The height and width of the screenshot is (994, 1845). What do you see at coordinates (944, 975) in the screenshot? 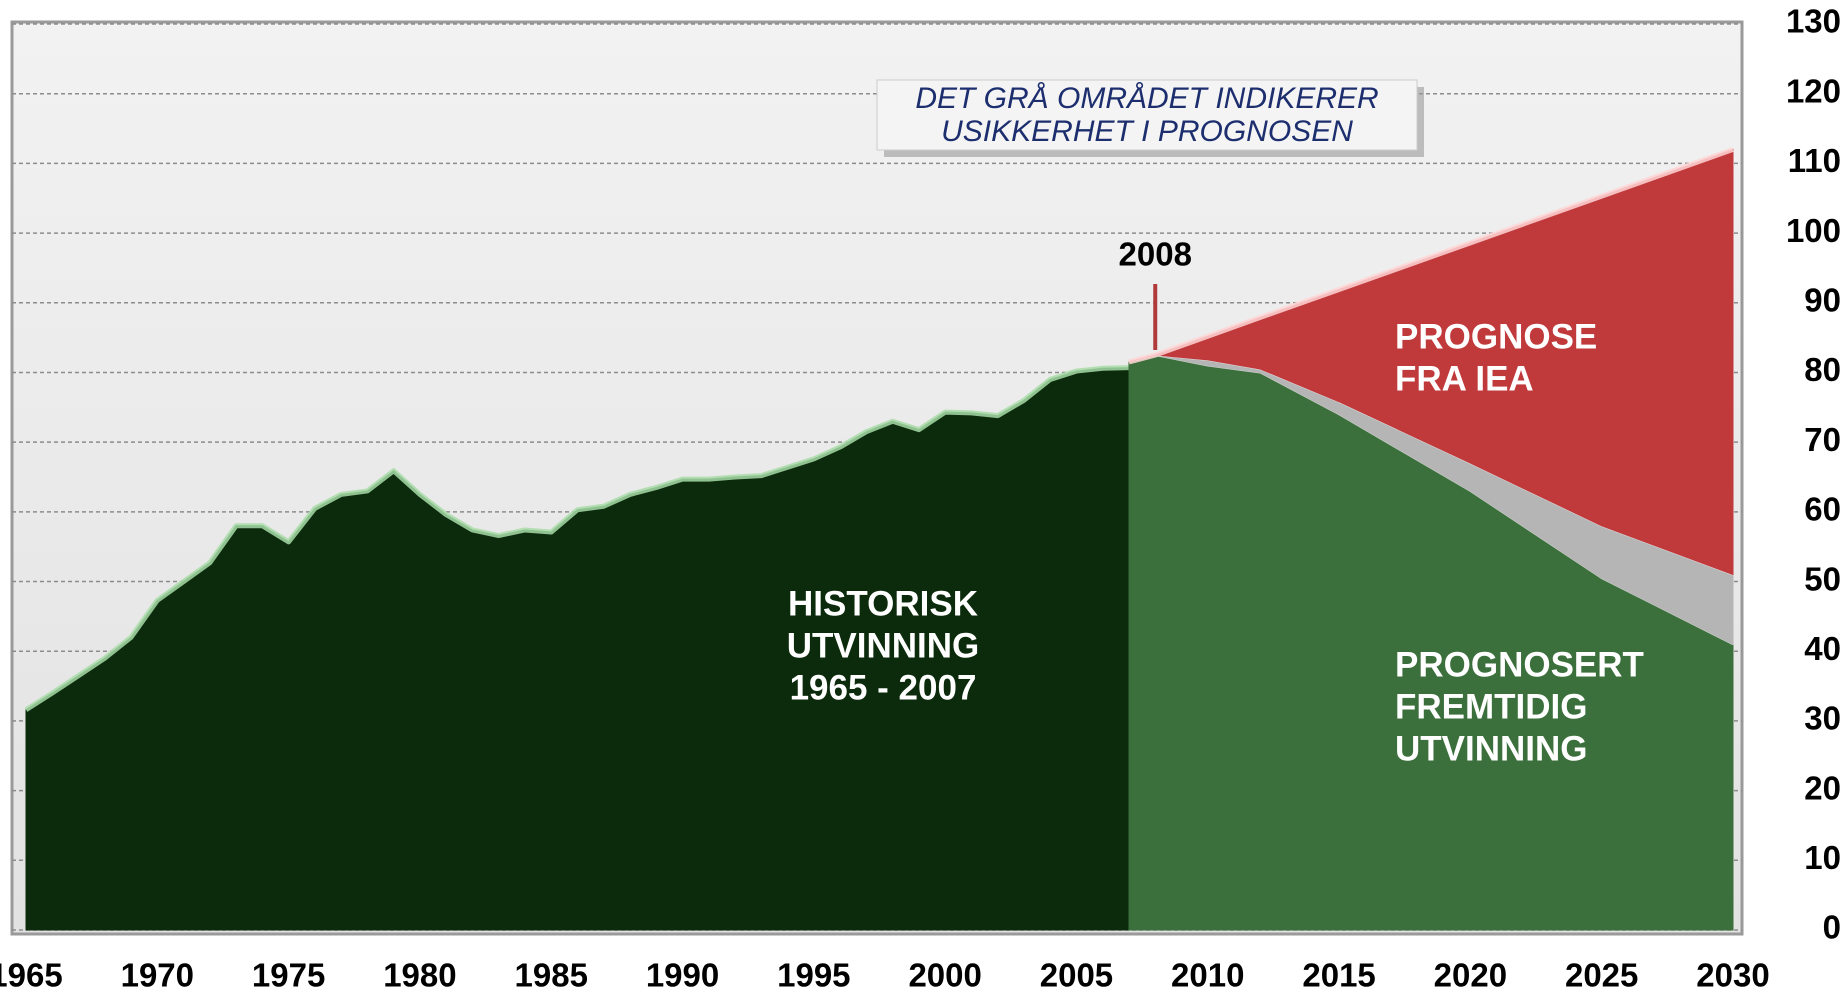
I see `x-tick-label: 2000` at bounding box center [944, 975].